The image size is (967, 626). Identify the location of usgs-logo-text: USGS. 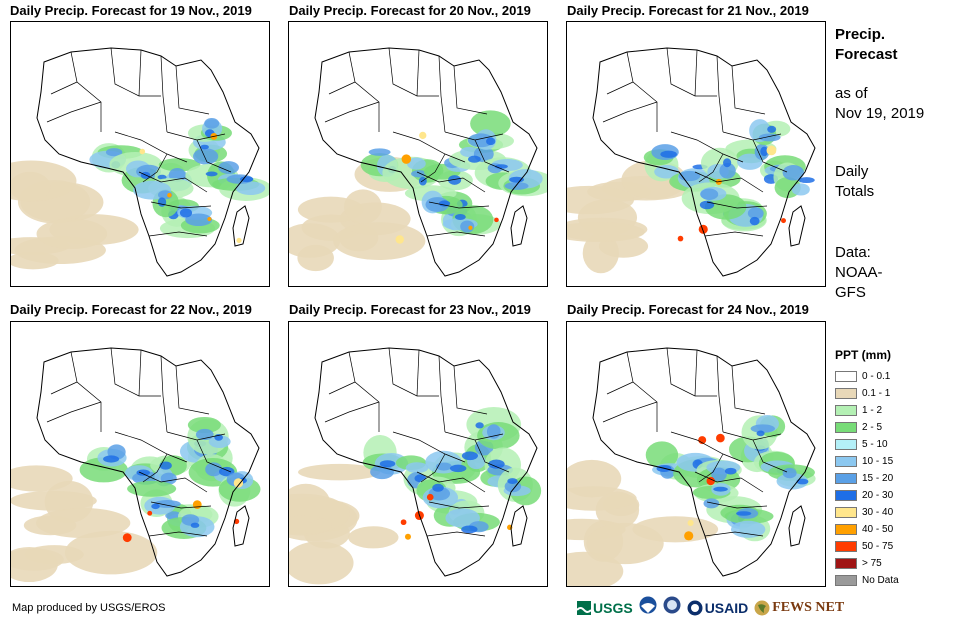
(613, 607).